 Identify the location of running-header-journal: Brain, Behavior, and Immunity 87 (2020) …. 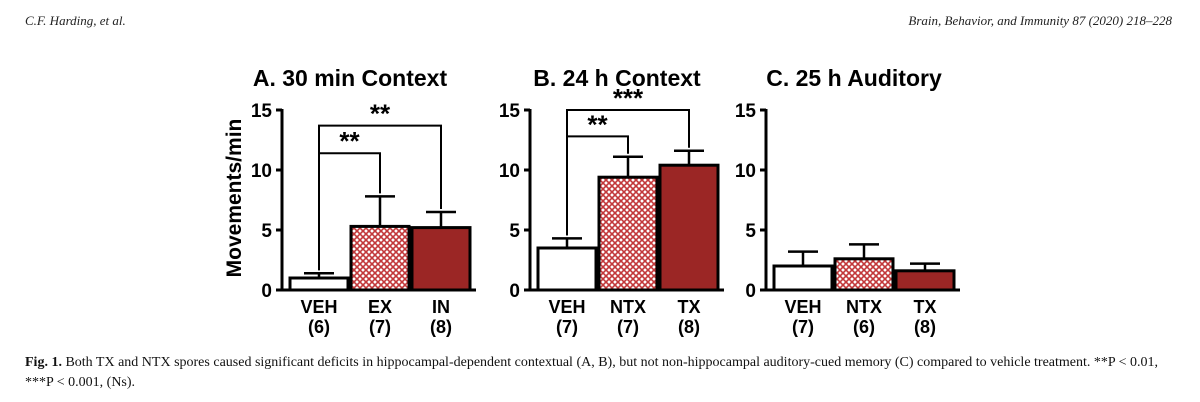
(1040, 20).